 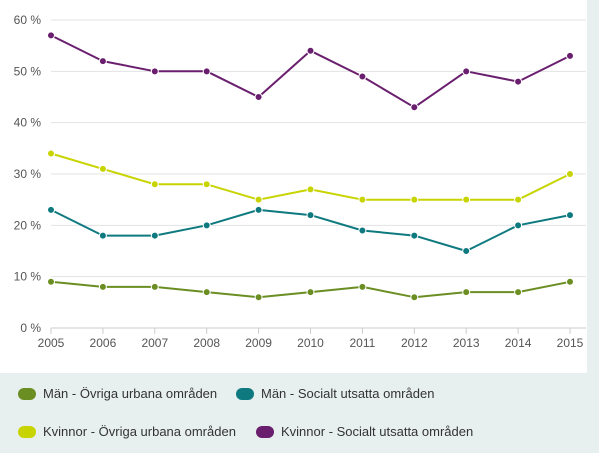 I want to click on x-tick-label: 2013, so click(x=466, y=343).